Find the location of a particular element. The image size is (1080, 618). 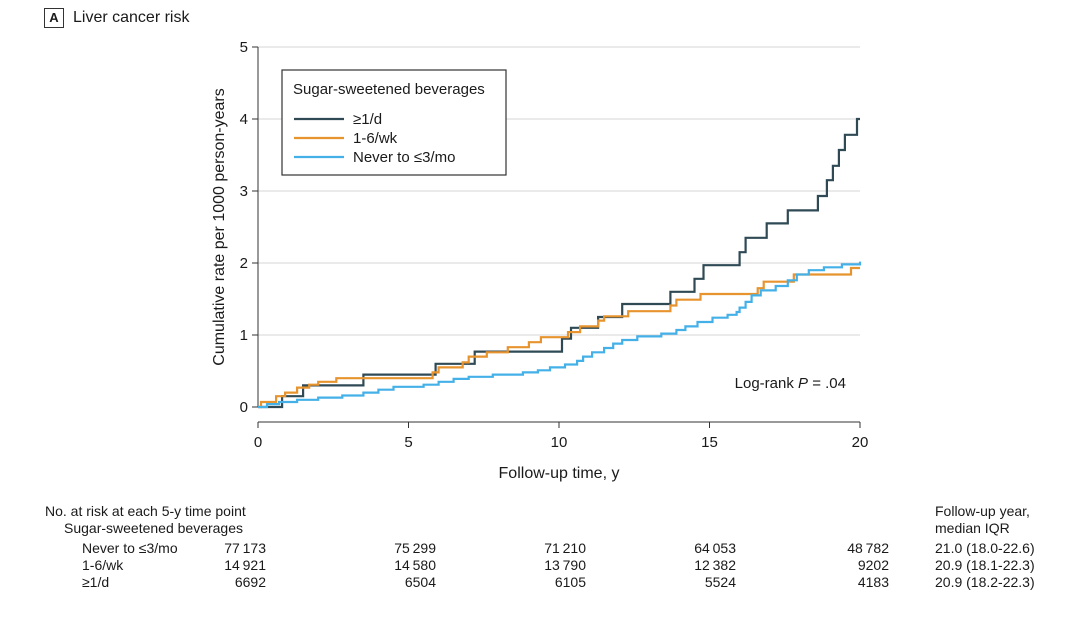

y-tick-label: 2 is located at coordinates (244, 263).